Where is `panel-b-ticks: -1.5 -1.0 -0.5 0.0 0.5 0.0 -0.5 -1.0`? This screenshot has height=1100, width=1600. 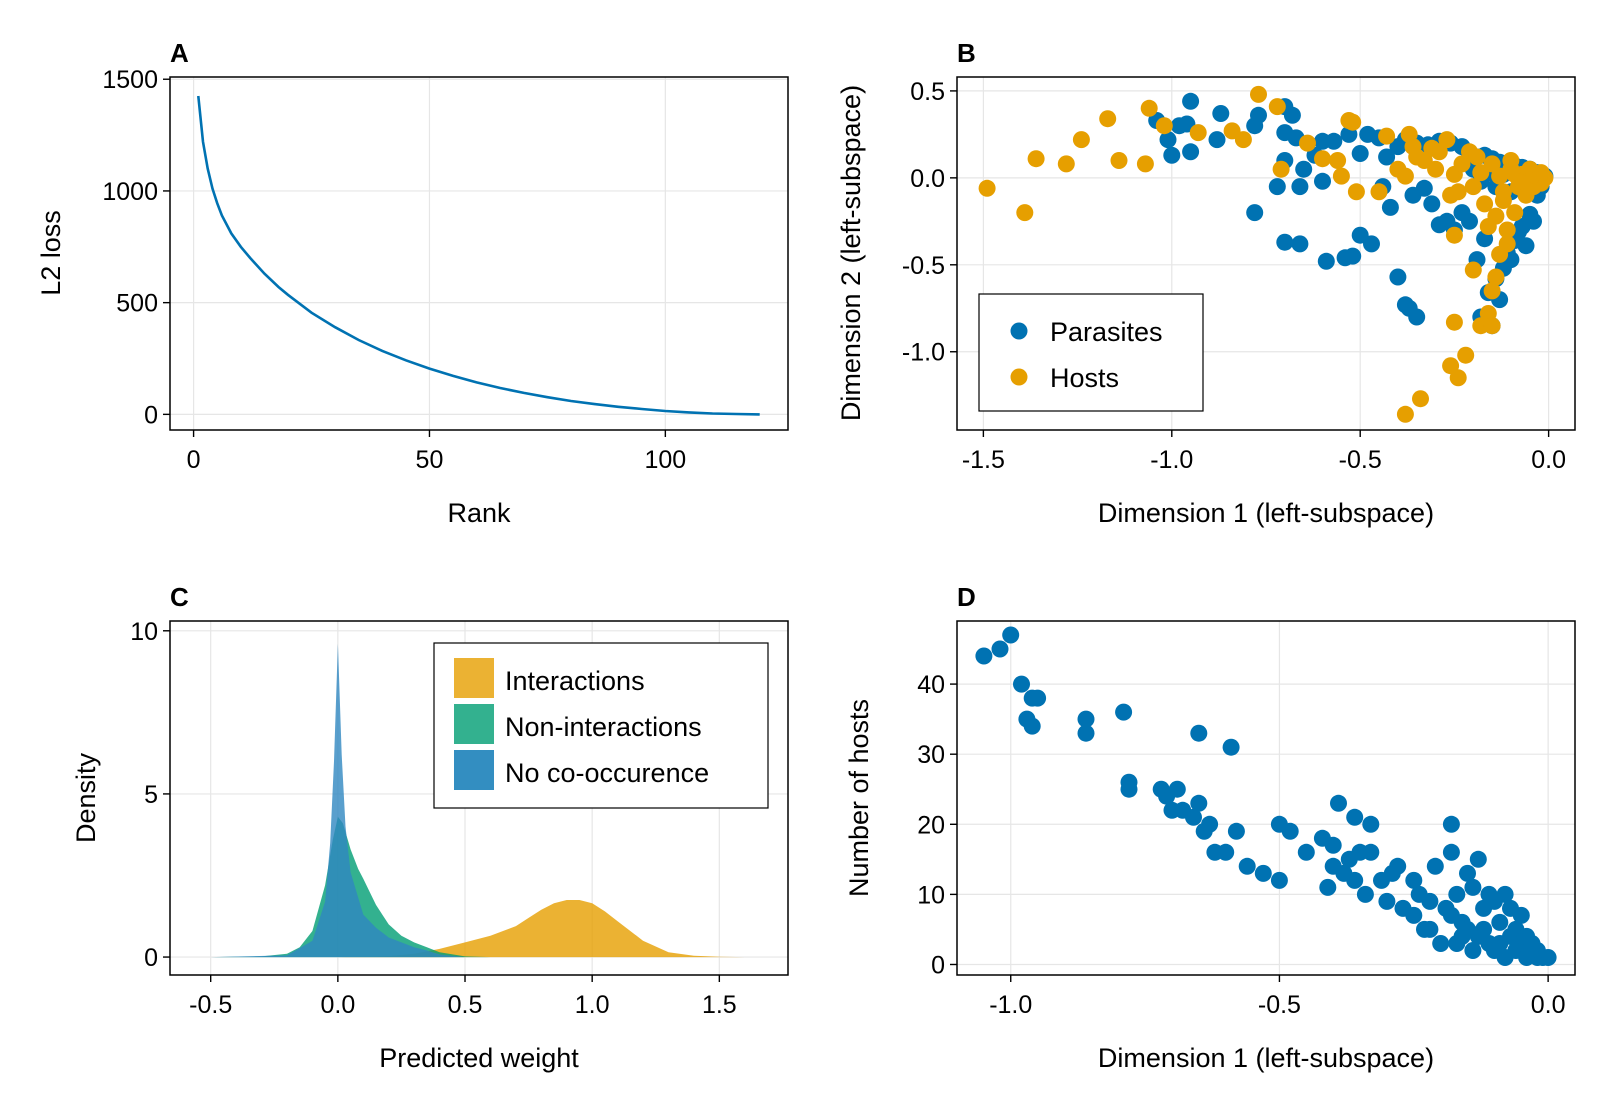 panel-b-ticks: -1.5 -1.0 -0.5 0.0 0.5 0.0 -0.5 -1.0 is located at coordinates (1234, 276).